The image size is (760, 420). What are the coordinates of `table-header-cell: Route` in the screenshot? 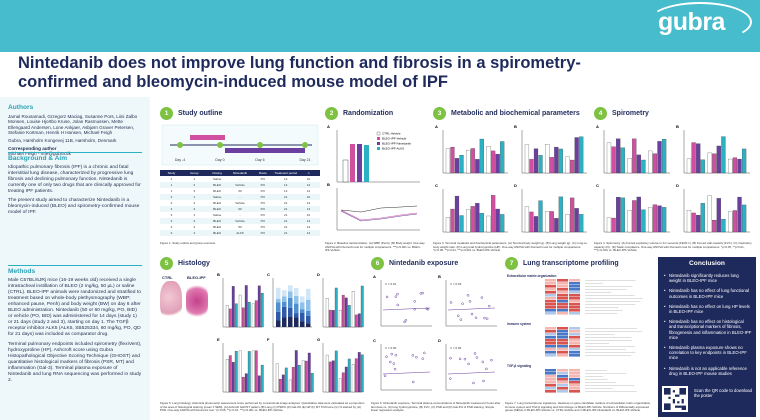 It's located at (263, 173).